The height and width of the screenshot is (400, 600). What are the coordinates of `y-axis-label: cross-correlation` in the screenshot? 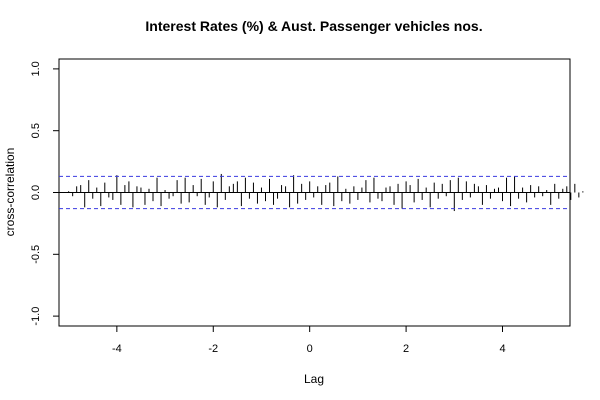 It's located at (10, 192).